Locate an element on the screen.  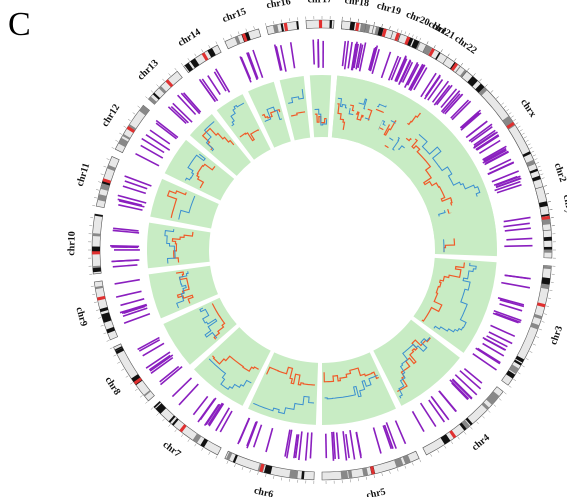
bar-mark-chr8 is located at coordinates (148, 343).